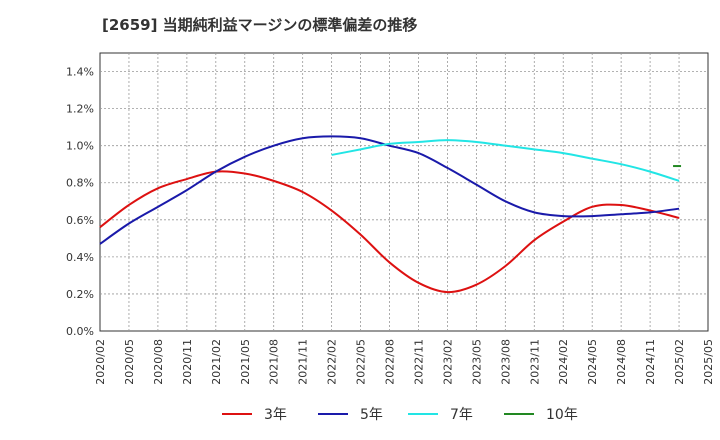  I want to click on y-tick-label: 0.0%, so click(80, 331).